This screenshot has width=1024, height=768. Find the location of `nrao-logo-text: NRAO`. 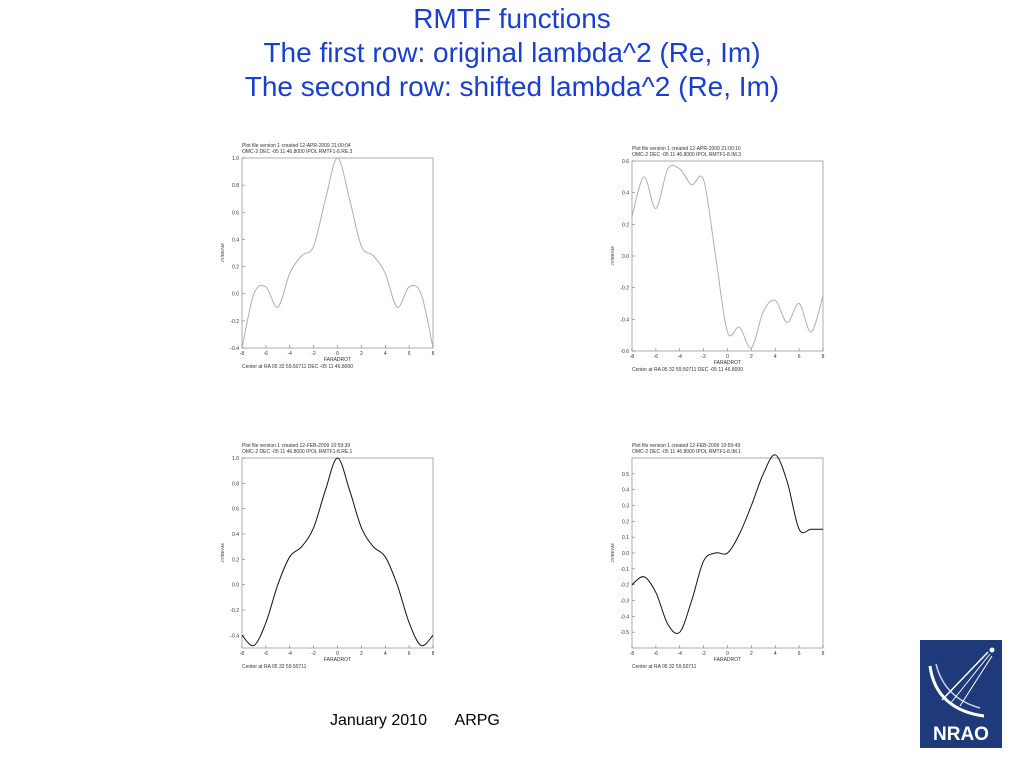

nrao-logo-text: NRAO is located at coordinates (961, 734).